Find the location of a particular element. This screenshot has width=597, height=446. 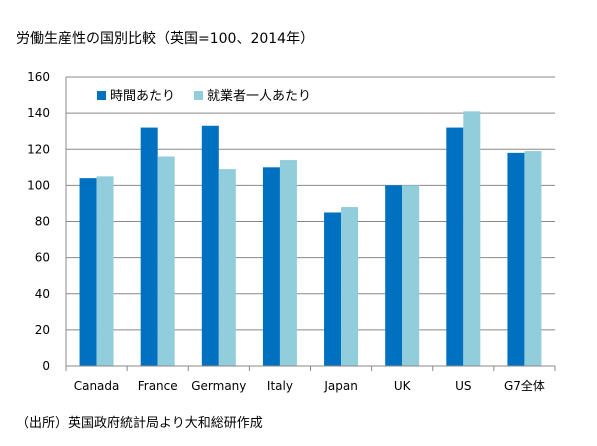

legend: 時間あたり 就業者一人あたり is located at coordinates (204, 96).